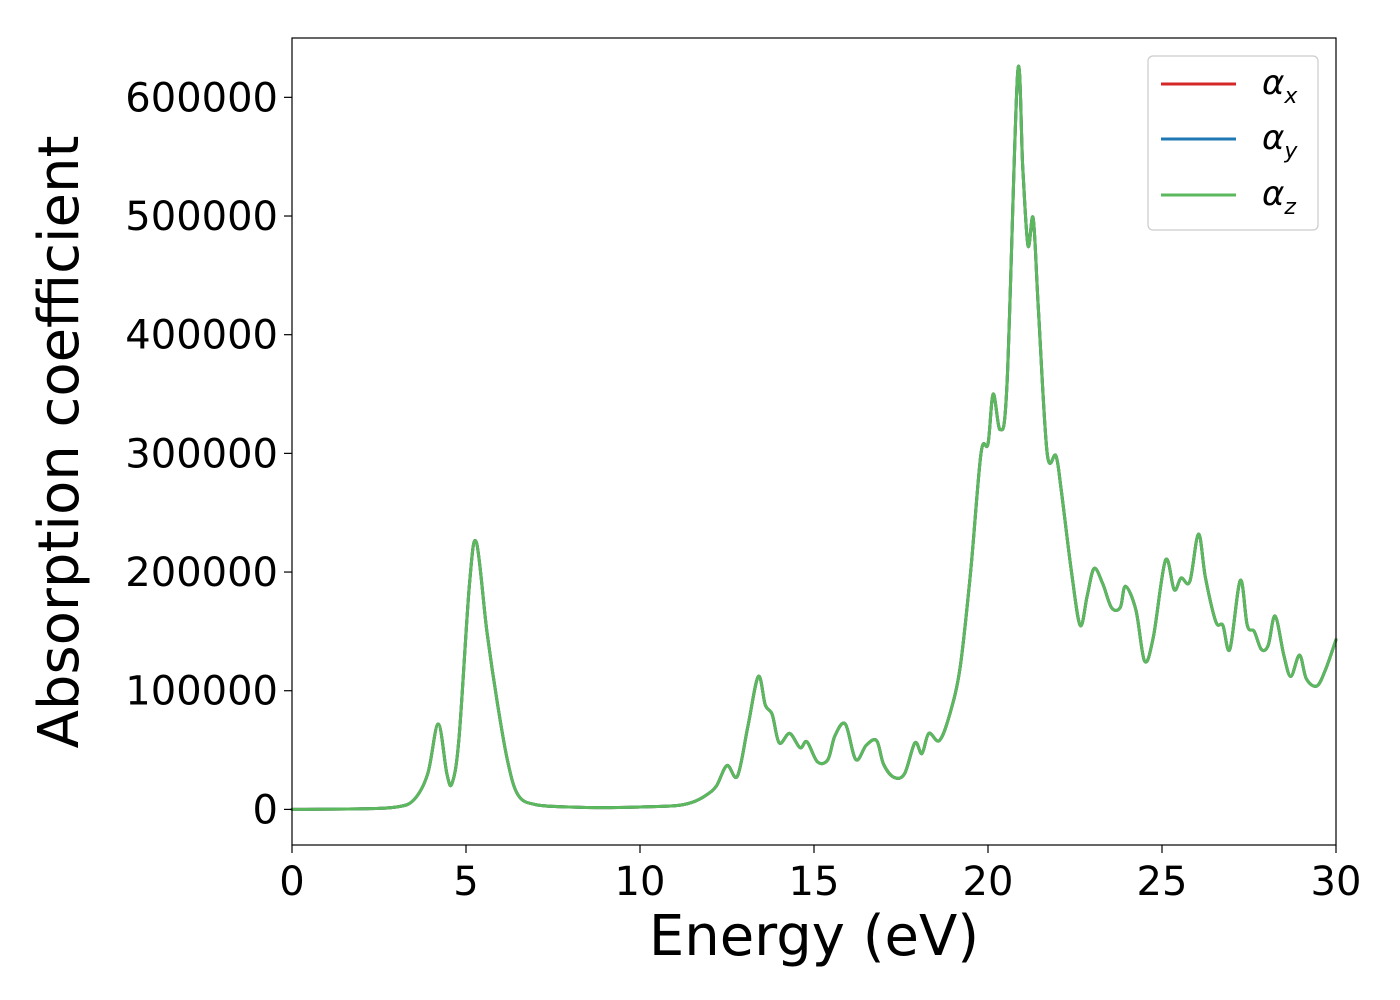 The image size is (1400, 1000). What do you see at coordinates (814, 936) in the screenshot?
I see `x-axis-title: Energy (eV)` at bounding box center [814, 936].